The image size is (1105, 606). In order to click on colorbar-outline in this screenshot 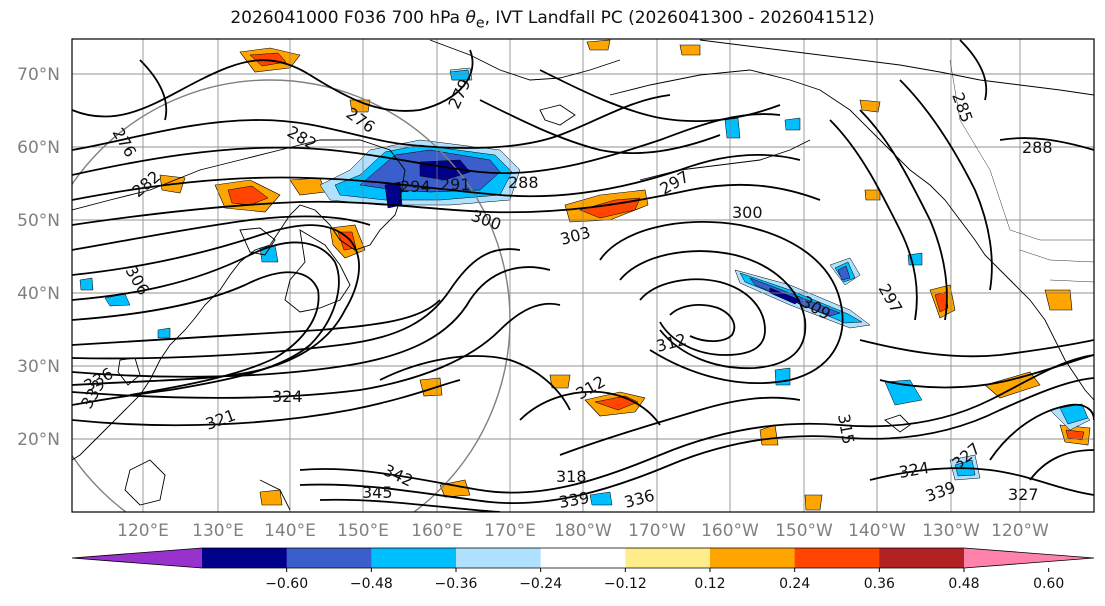, I will do `click(583, 558)`.